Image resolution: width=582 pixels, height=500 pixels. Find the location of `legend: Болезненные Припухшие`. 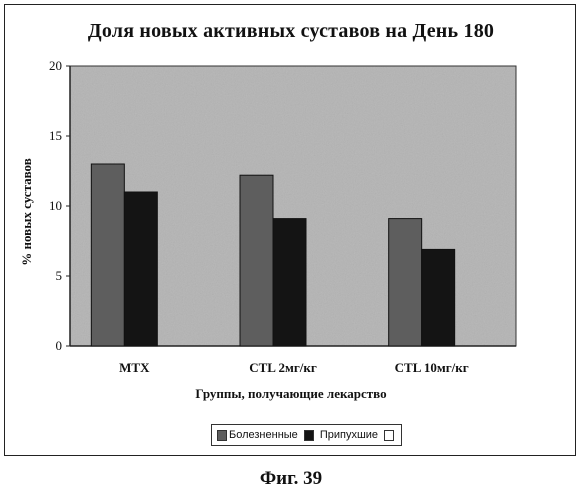

legend: Болезненные Припухшие is located at coordinates (307, 435).